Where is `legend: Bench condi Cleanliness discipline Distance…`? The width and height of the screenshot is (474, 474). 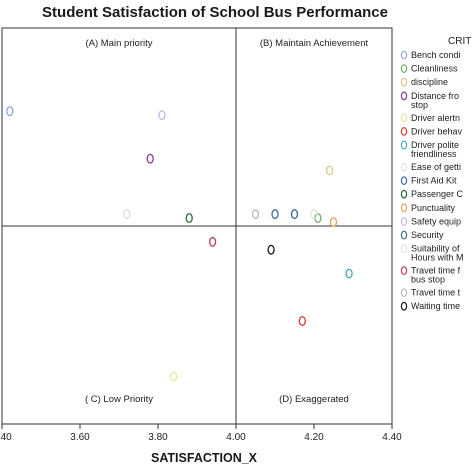
legend: Bench condi Cleanliness discipline Distance… is located at coordinates (432, 180).